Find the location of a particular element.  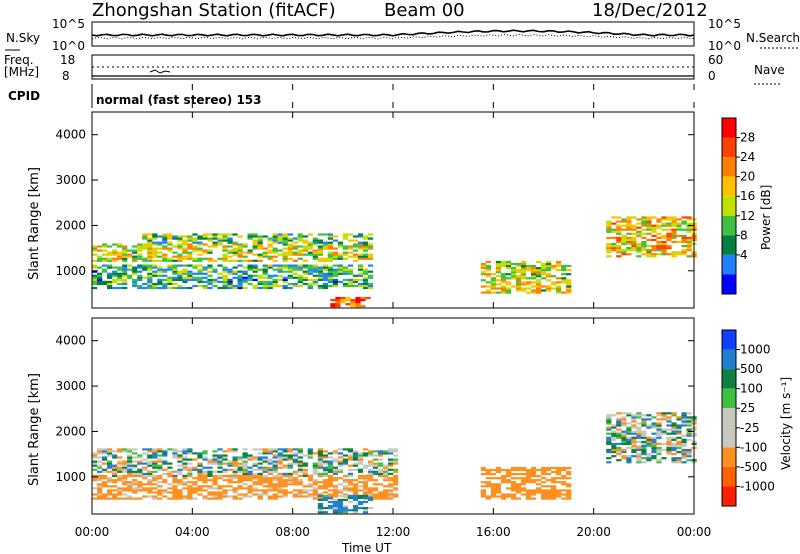

velocity-cbar-tick-0: 1000 is located at coordinates (755, 350).